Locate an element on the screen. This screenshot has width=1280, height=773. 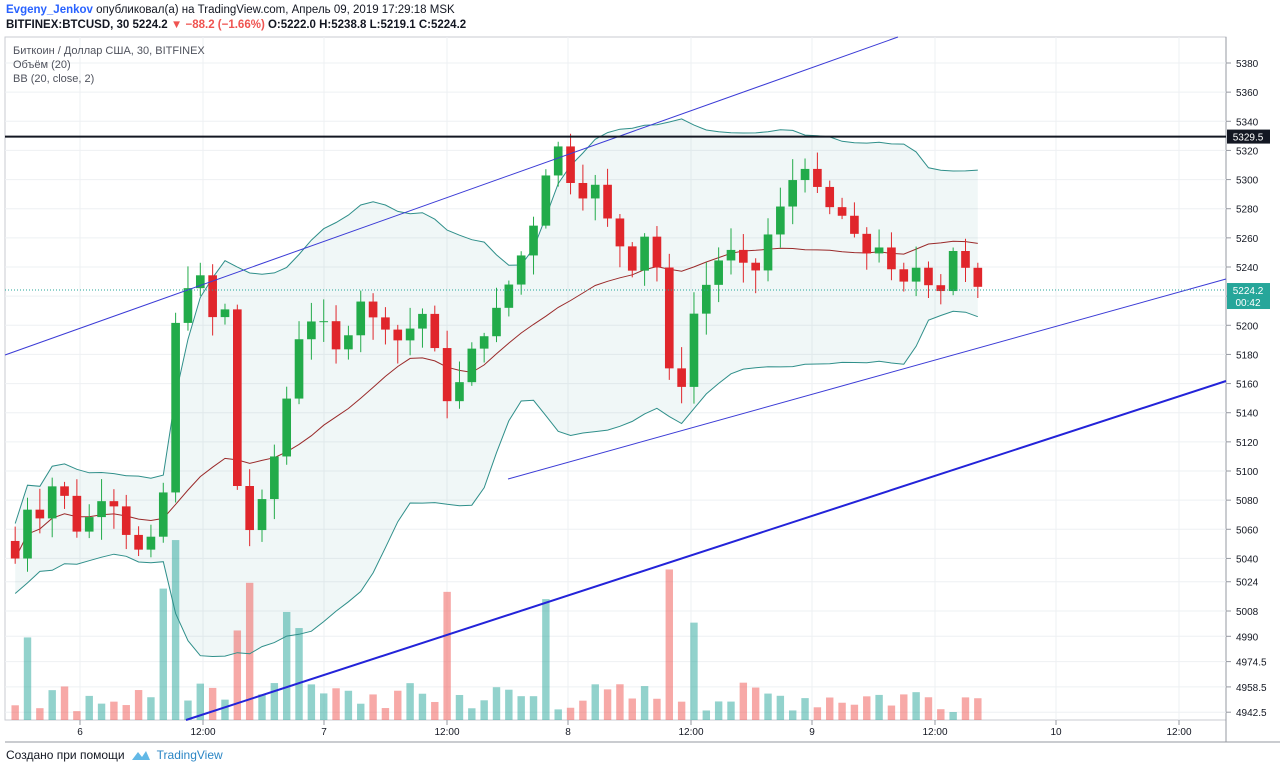
y-tick-label: 5240 is located at coordinates (1247, 268).